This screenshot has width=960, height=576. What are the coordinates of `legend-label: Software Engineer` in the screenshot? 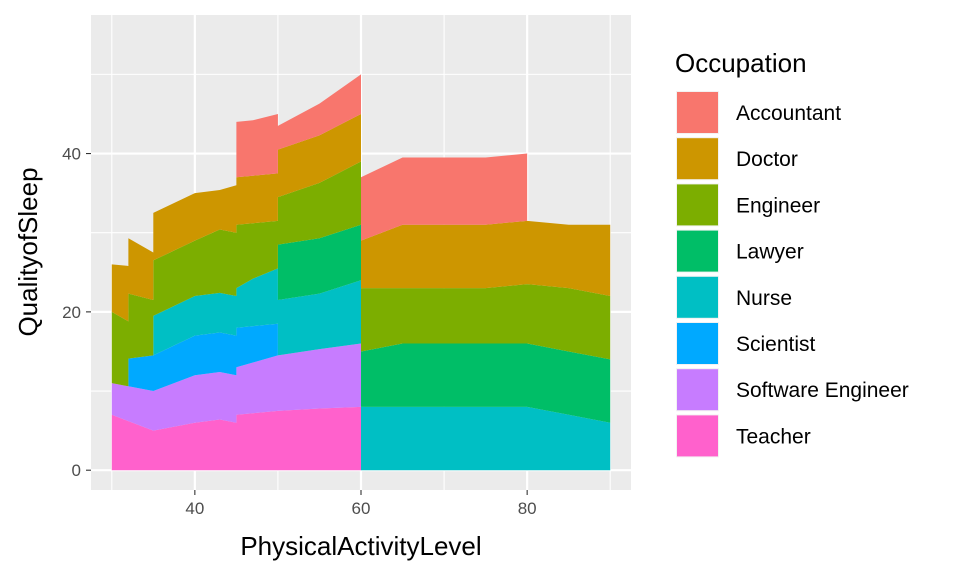 It's located at (822, 390).